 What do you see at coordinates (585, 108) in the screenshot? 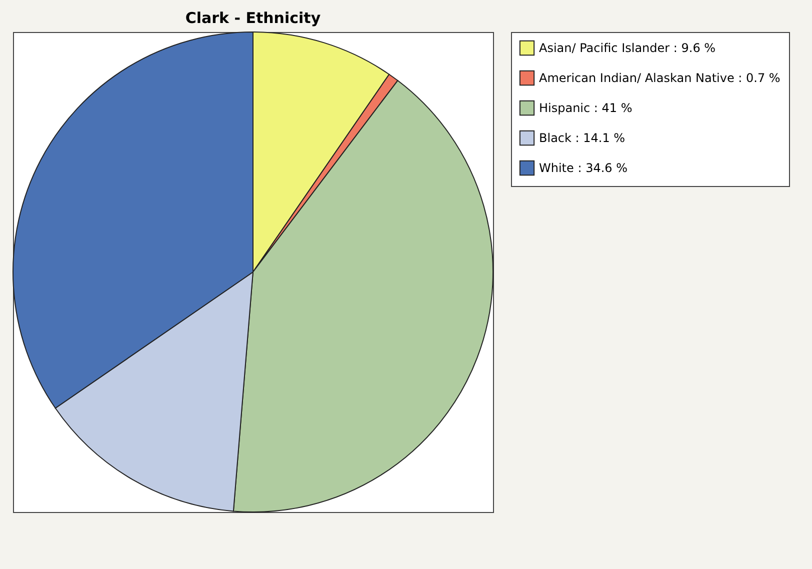
I see `legend-label: Hispanic : 41 %` at bounding box center [585, 108].